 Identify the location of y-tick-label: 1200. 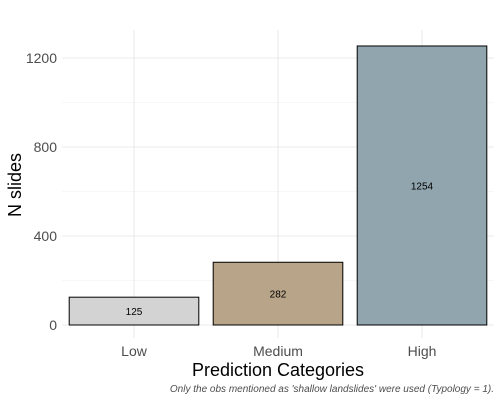
(41, 58).